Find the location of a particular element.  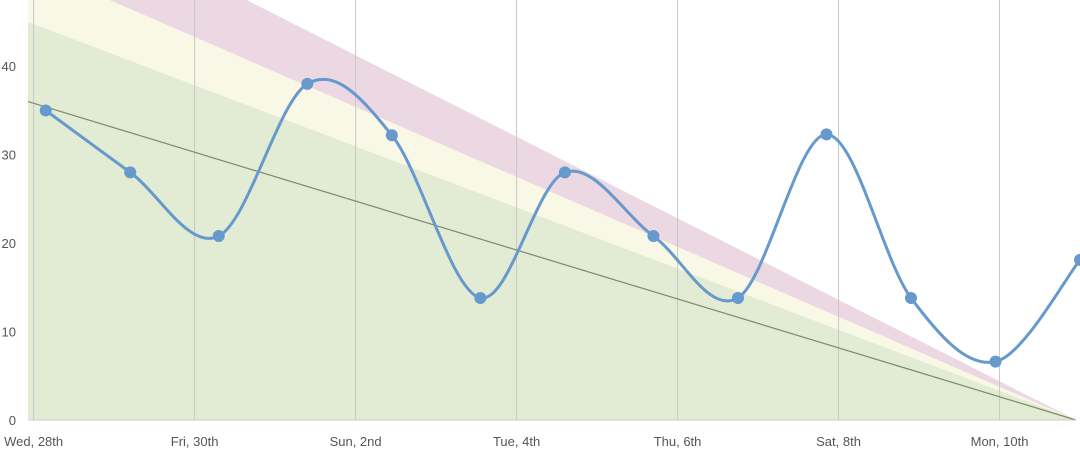

x-tick-label: Thu, 6th is located at coordinates (678, 441).